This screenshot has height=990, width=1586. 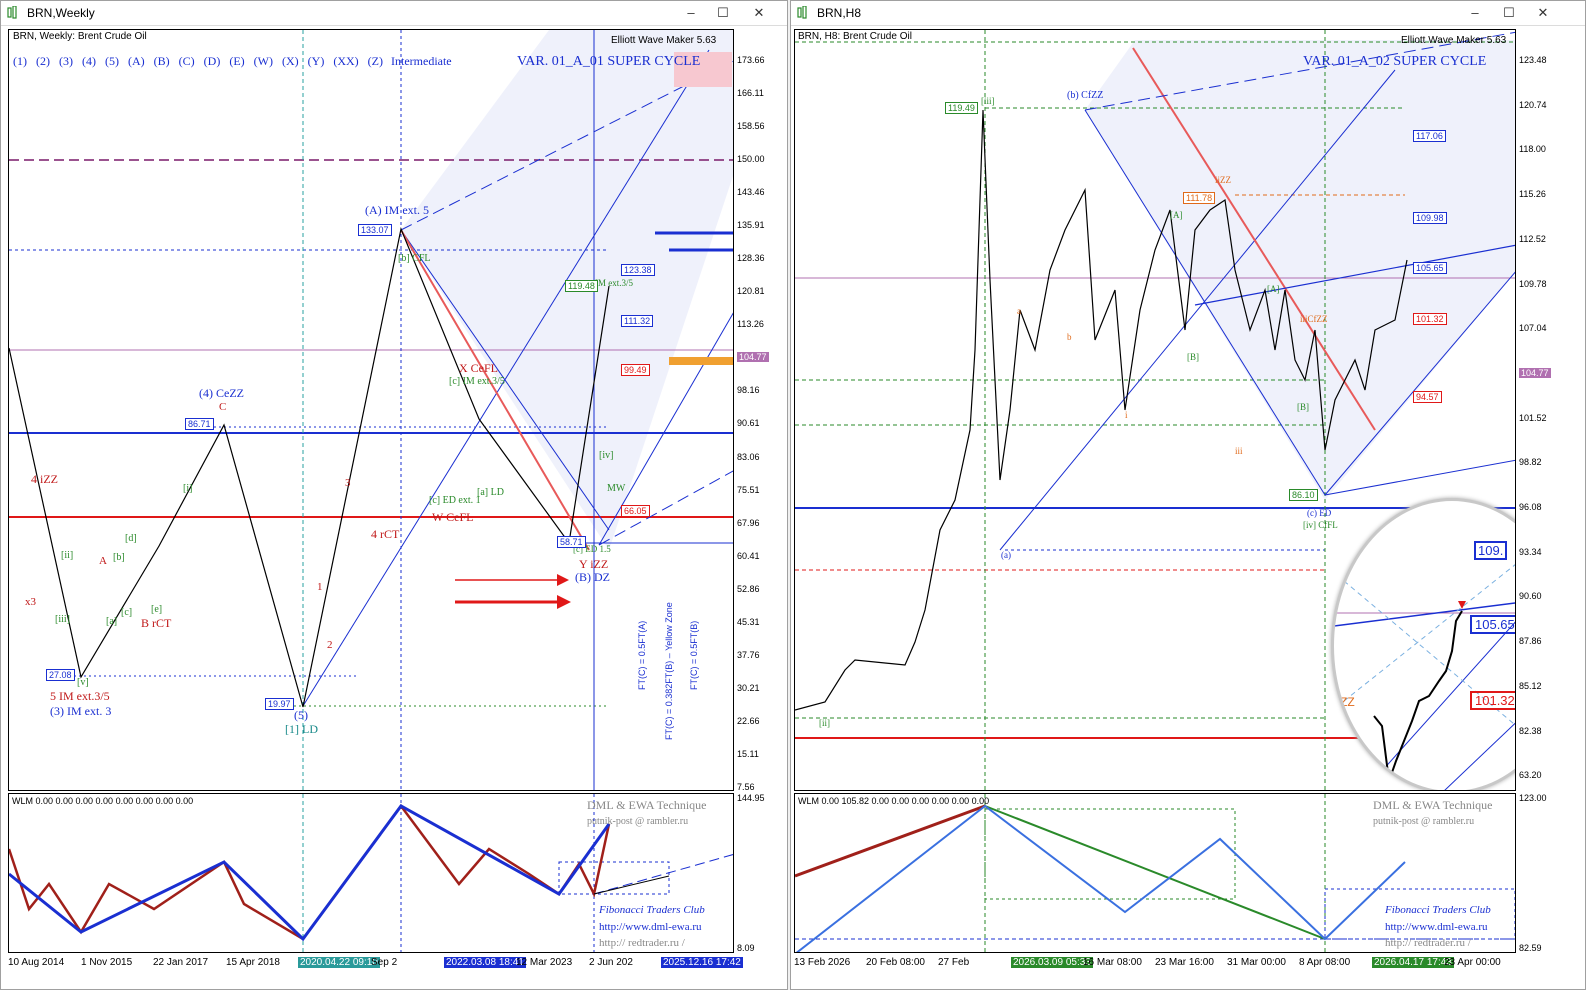 What do you see at coordinates (1303, 495) in the screenshot?
I see `price-box: 86.10` at bounding box center [1303, 495].